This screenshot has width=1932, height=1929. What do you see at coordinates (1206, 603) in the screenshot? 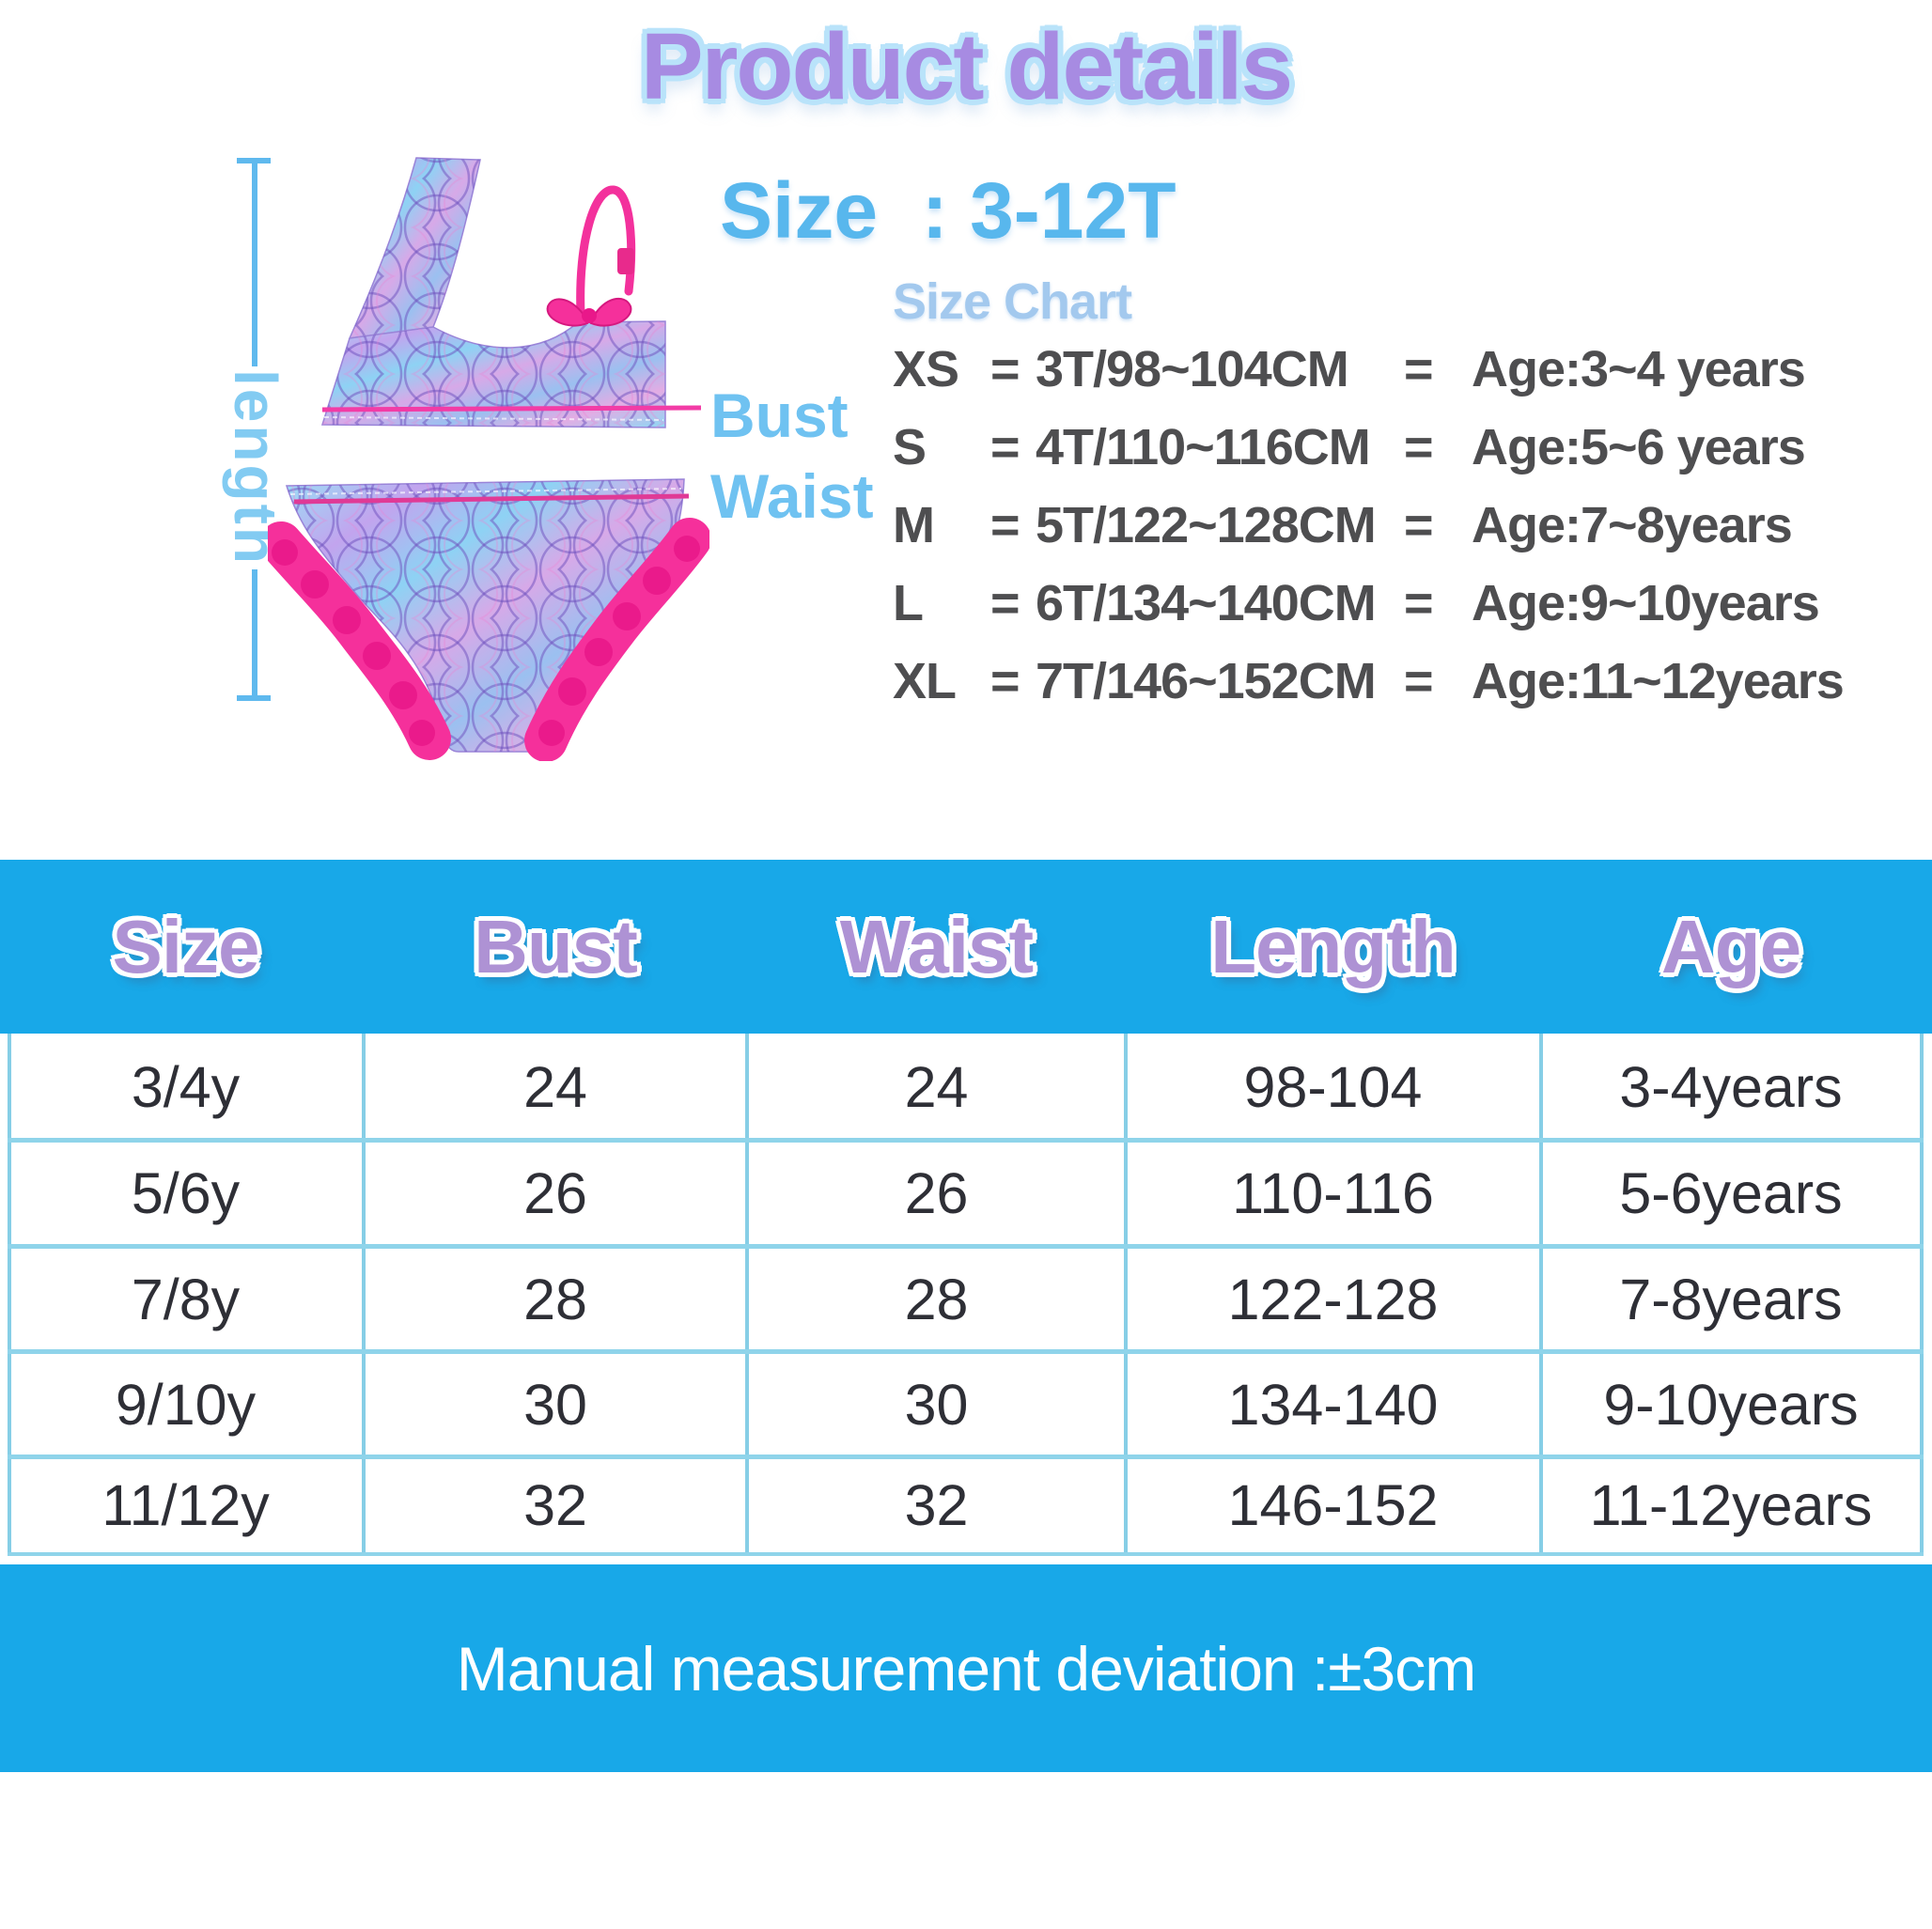
I see `size-spec: 6T/134~140CM` at bounding box center [1206, 603].